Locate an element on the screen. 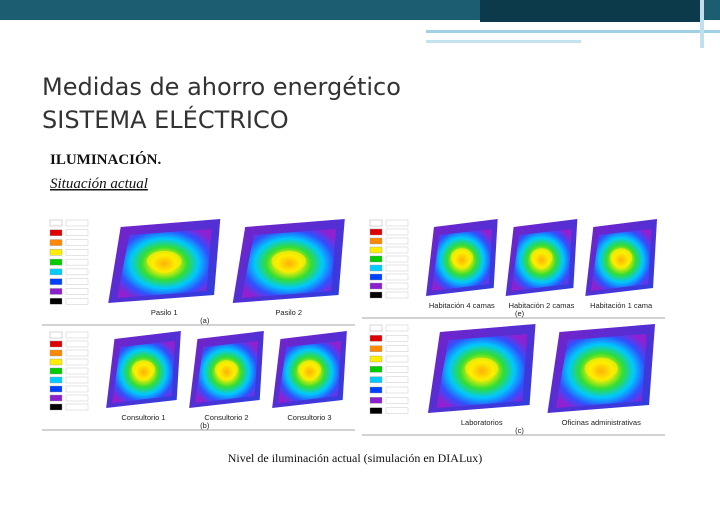 The width and height of the screenshot is (720, 510). render-label: Oficinas administrativas is located at coordinates (601, 422).